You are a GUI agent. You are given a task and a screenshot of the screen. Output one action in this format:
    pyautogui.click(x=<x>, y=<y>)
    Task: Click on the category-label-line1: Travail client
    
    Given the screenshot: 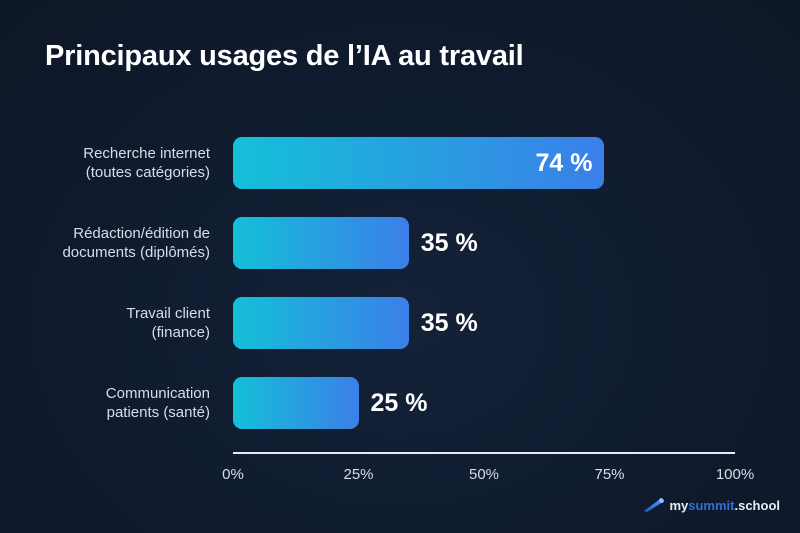 What is the action you would take?
    pyautogui.click(x=168, y=313)
    